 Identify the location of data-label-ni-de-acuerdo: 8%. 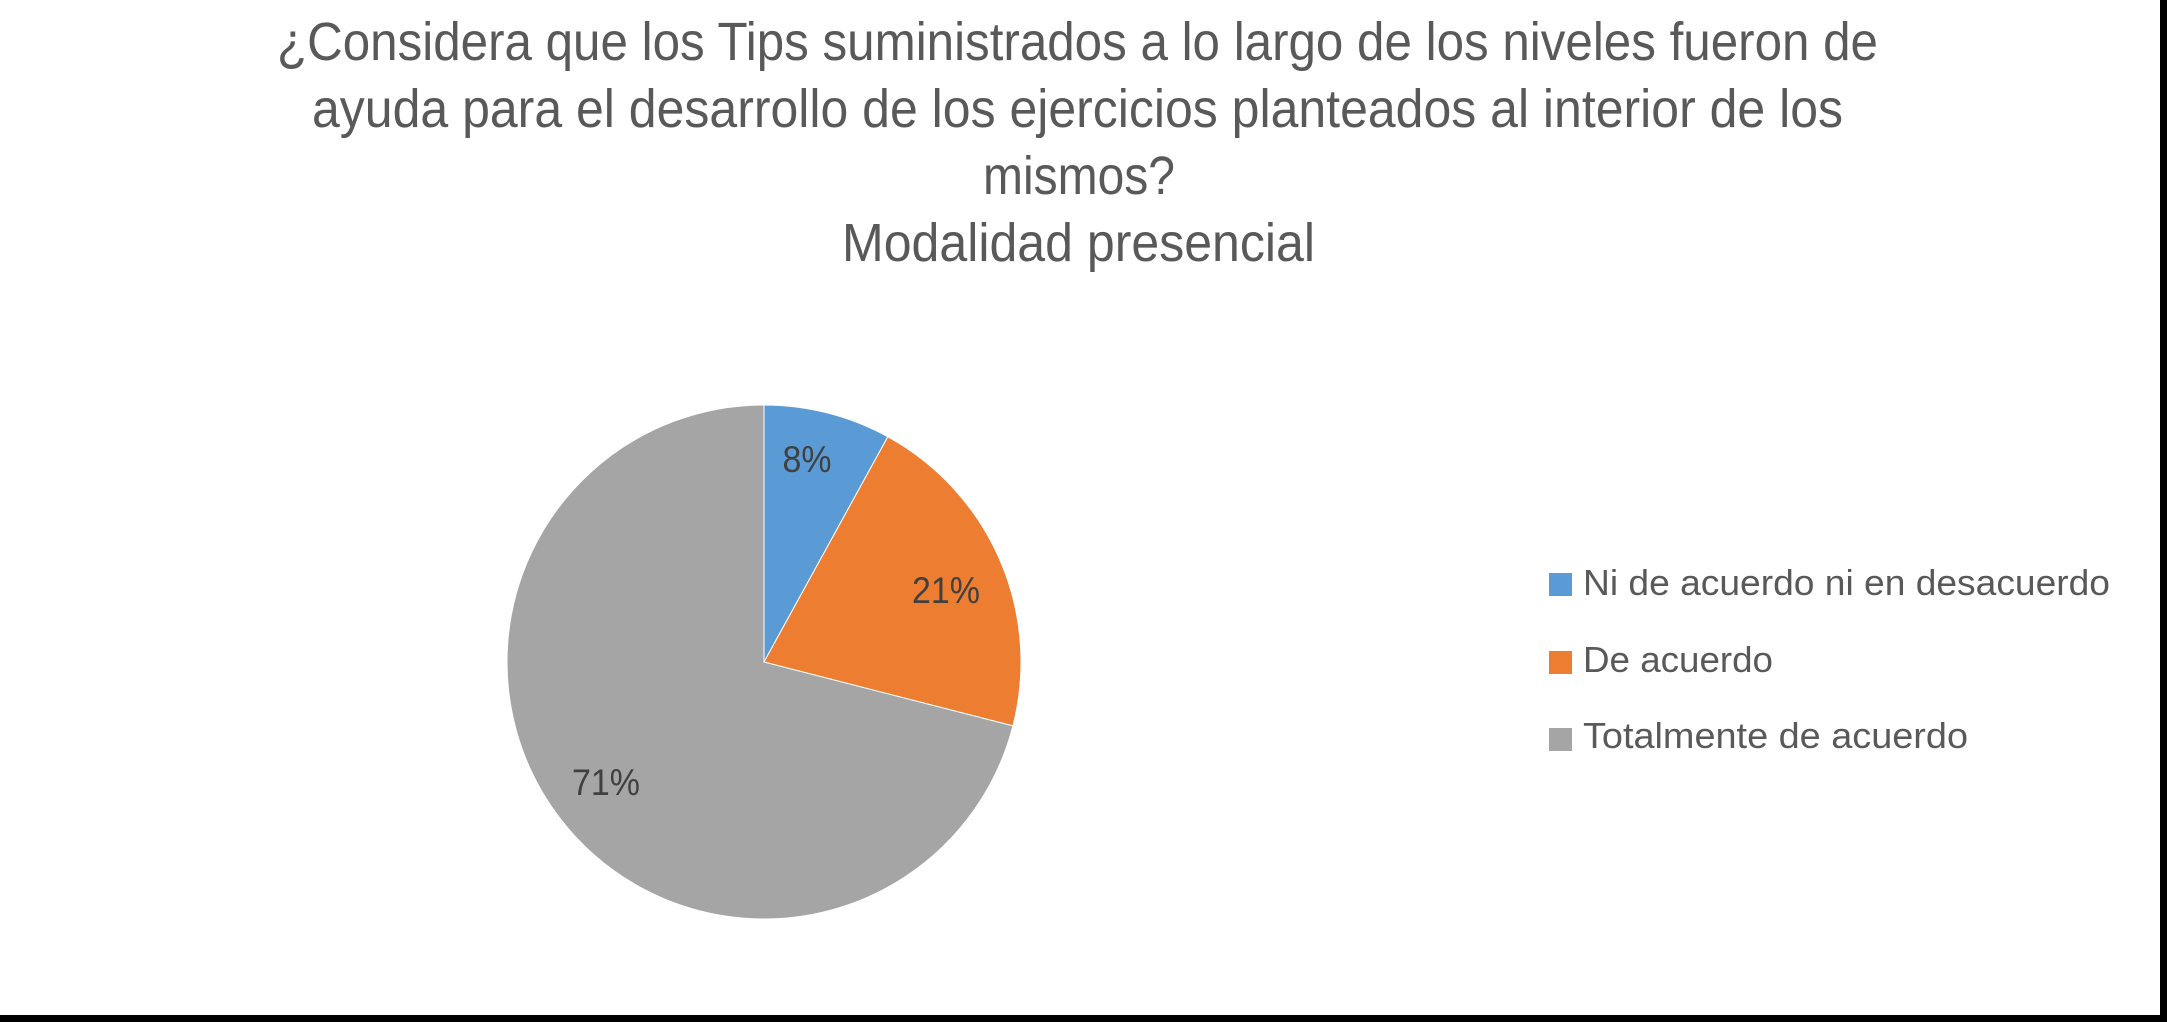
(807, 459).